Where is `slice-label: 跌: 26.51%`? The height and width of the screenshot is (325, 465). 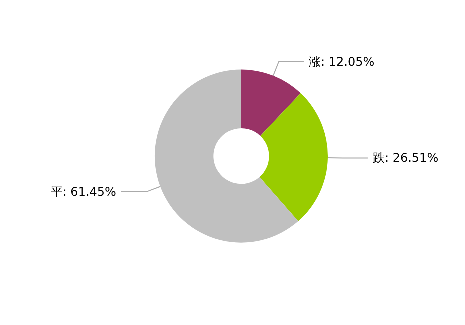 slice-label: 跌: 26.51% is located at coordinates (405, 158).